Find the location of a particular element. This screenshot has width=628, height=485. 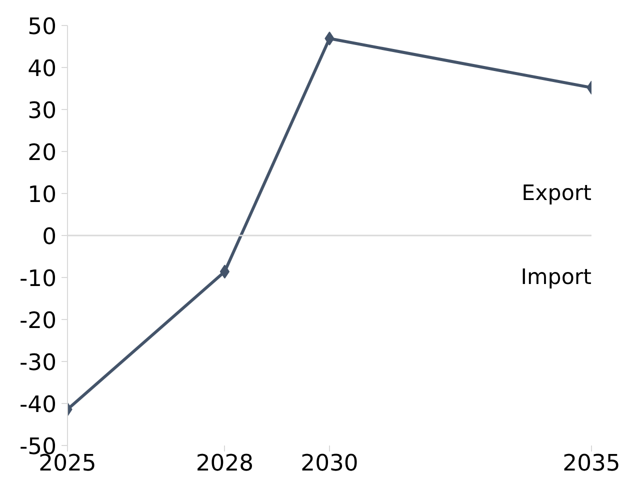

y-tick-label: 40 is located at coordinates (42, 69).